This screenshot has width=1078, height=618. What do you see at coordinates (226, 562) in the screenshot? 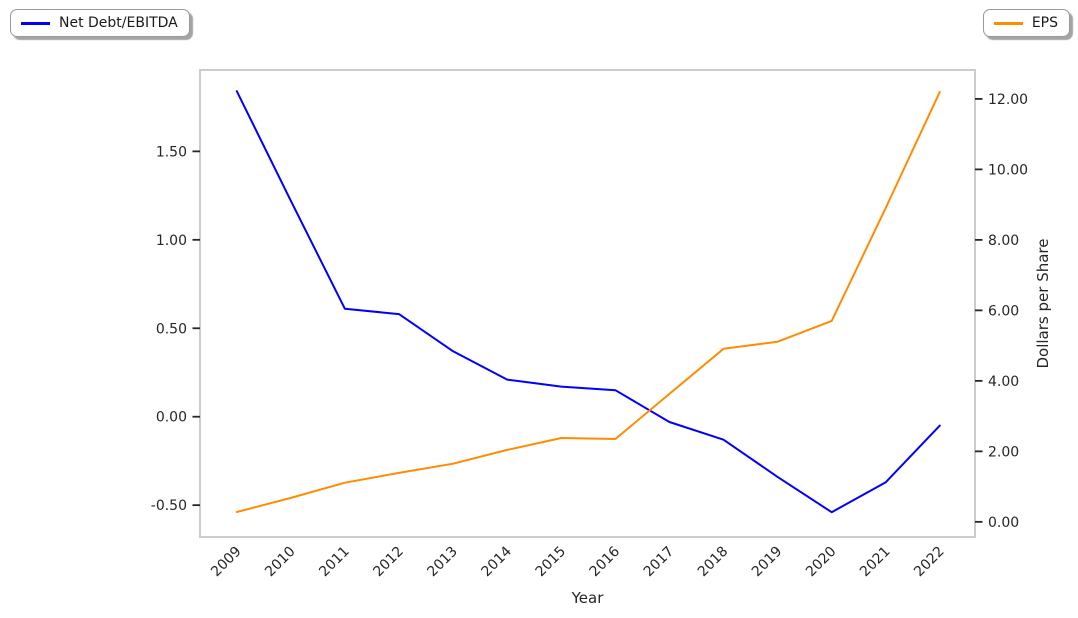
I see `x-tick-label: 2009` at bounding box center [226, 562].